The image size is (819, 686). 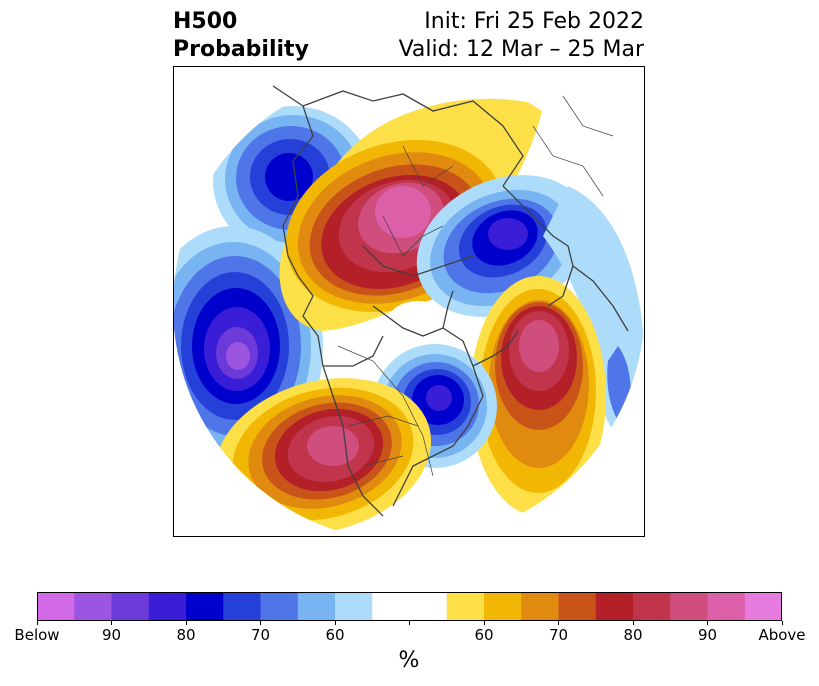 I want to click on above-siberia-contours, so click(x=411, y=214).